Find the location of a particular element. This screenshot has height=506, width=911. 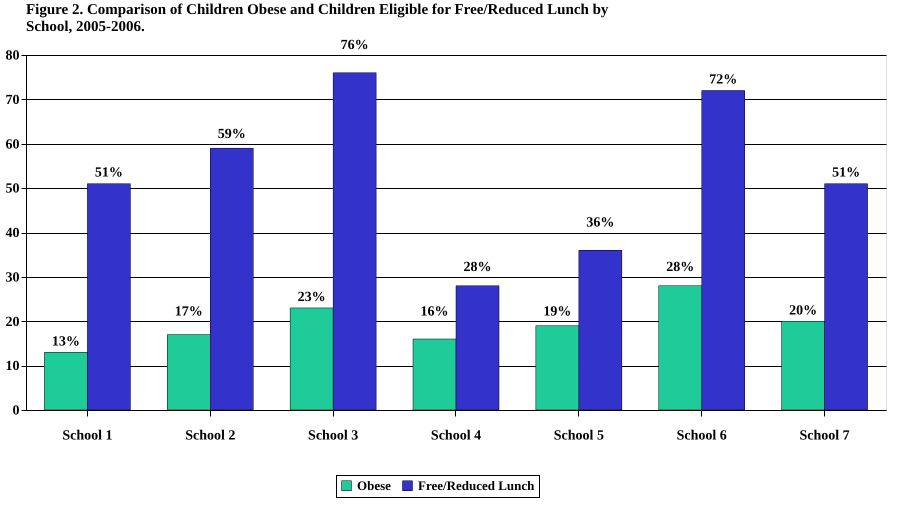

x-tick-label: School 1 is located at coordinates (87, 436).